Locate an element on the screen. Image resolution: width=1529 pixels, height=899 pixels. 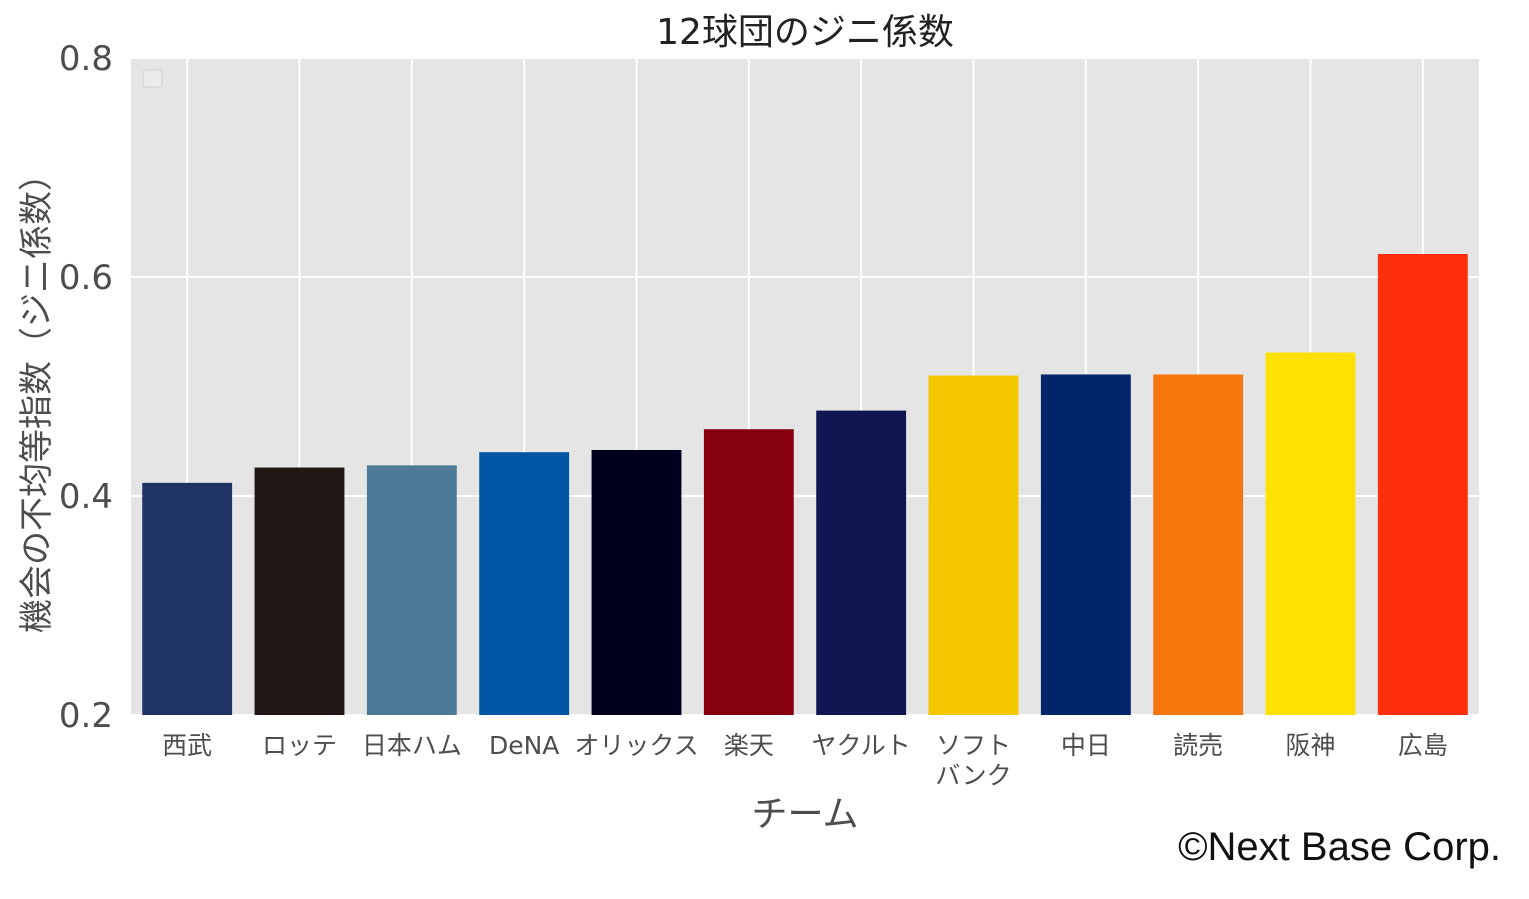
y-tick-label: 0.8 is located at coordinates (86, 59).